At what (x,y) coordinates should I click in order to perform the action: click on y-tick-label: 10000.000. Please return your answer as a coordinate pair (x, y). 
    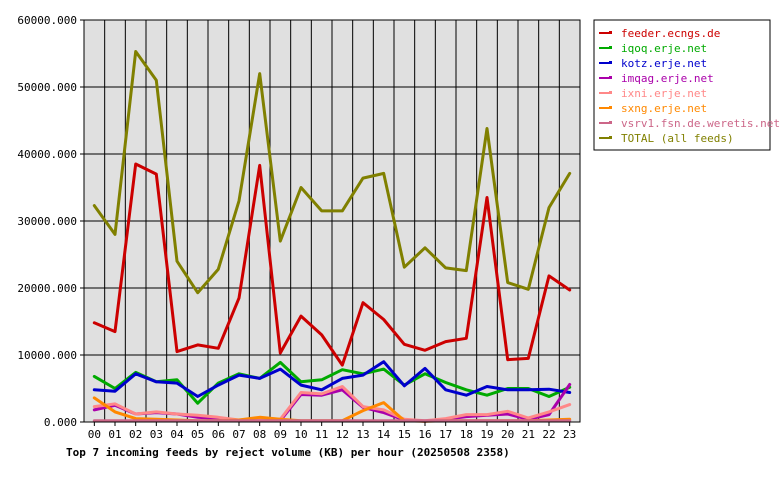
    Looking at the image, I should click on (47, 355).